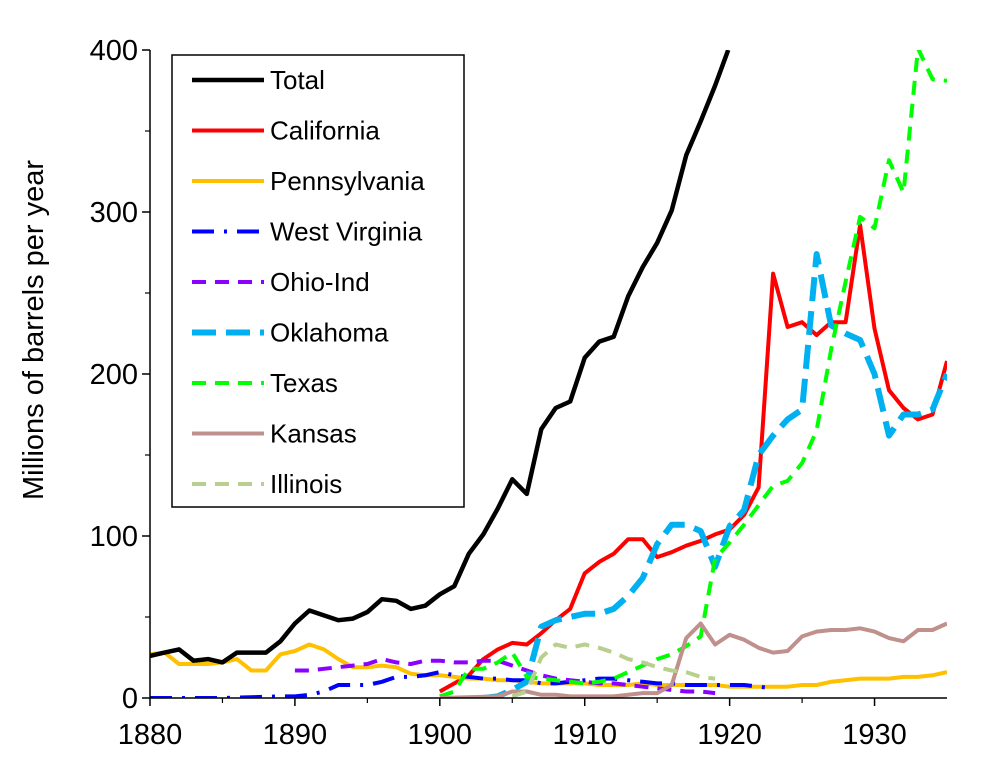  I want to click on series-line-kansas, so click(693, 659).